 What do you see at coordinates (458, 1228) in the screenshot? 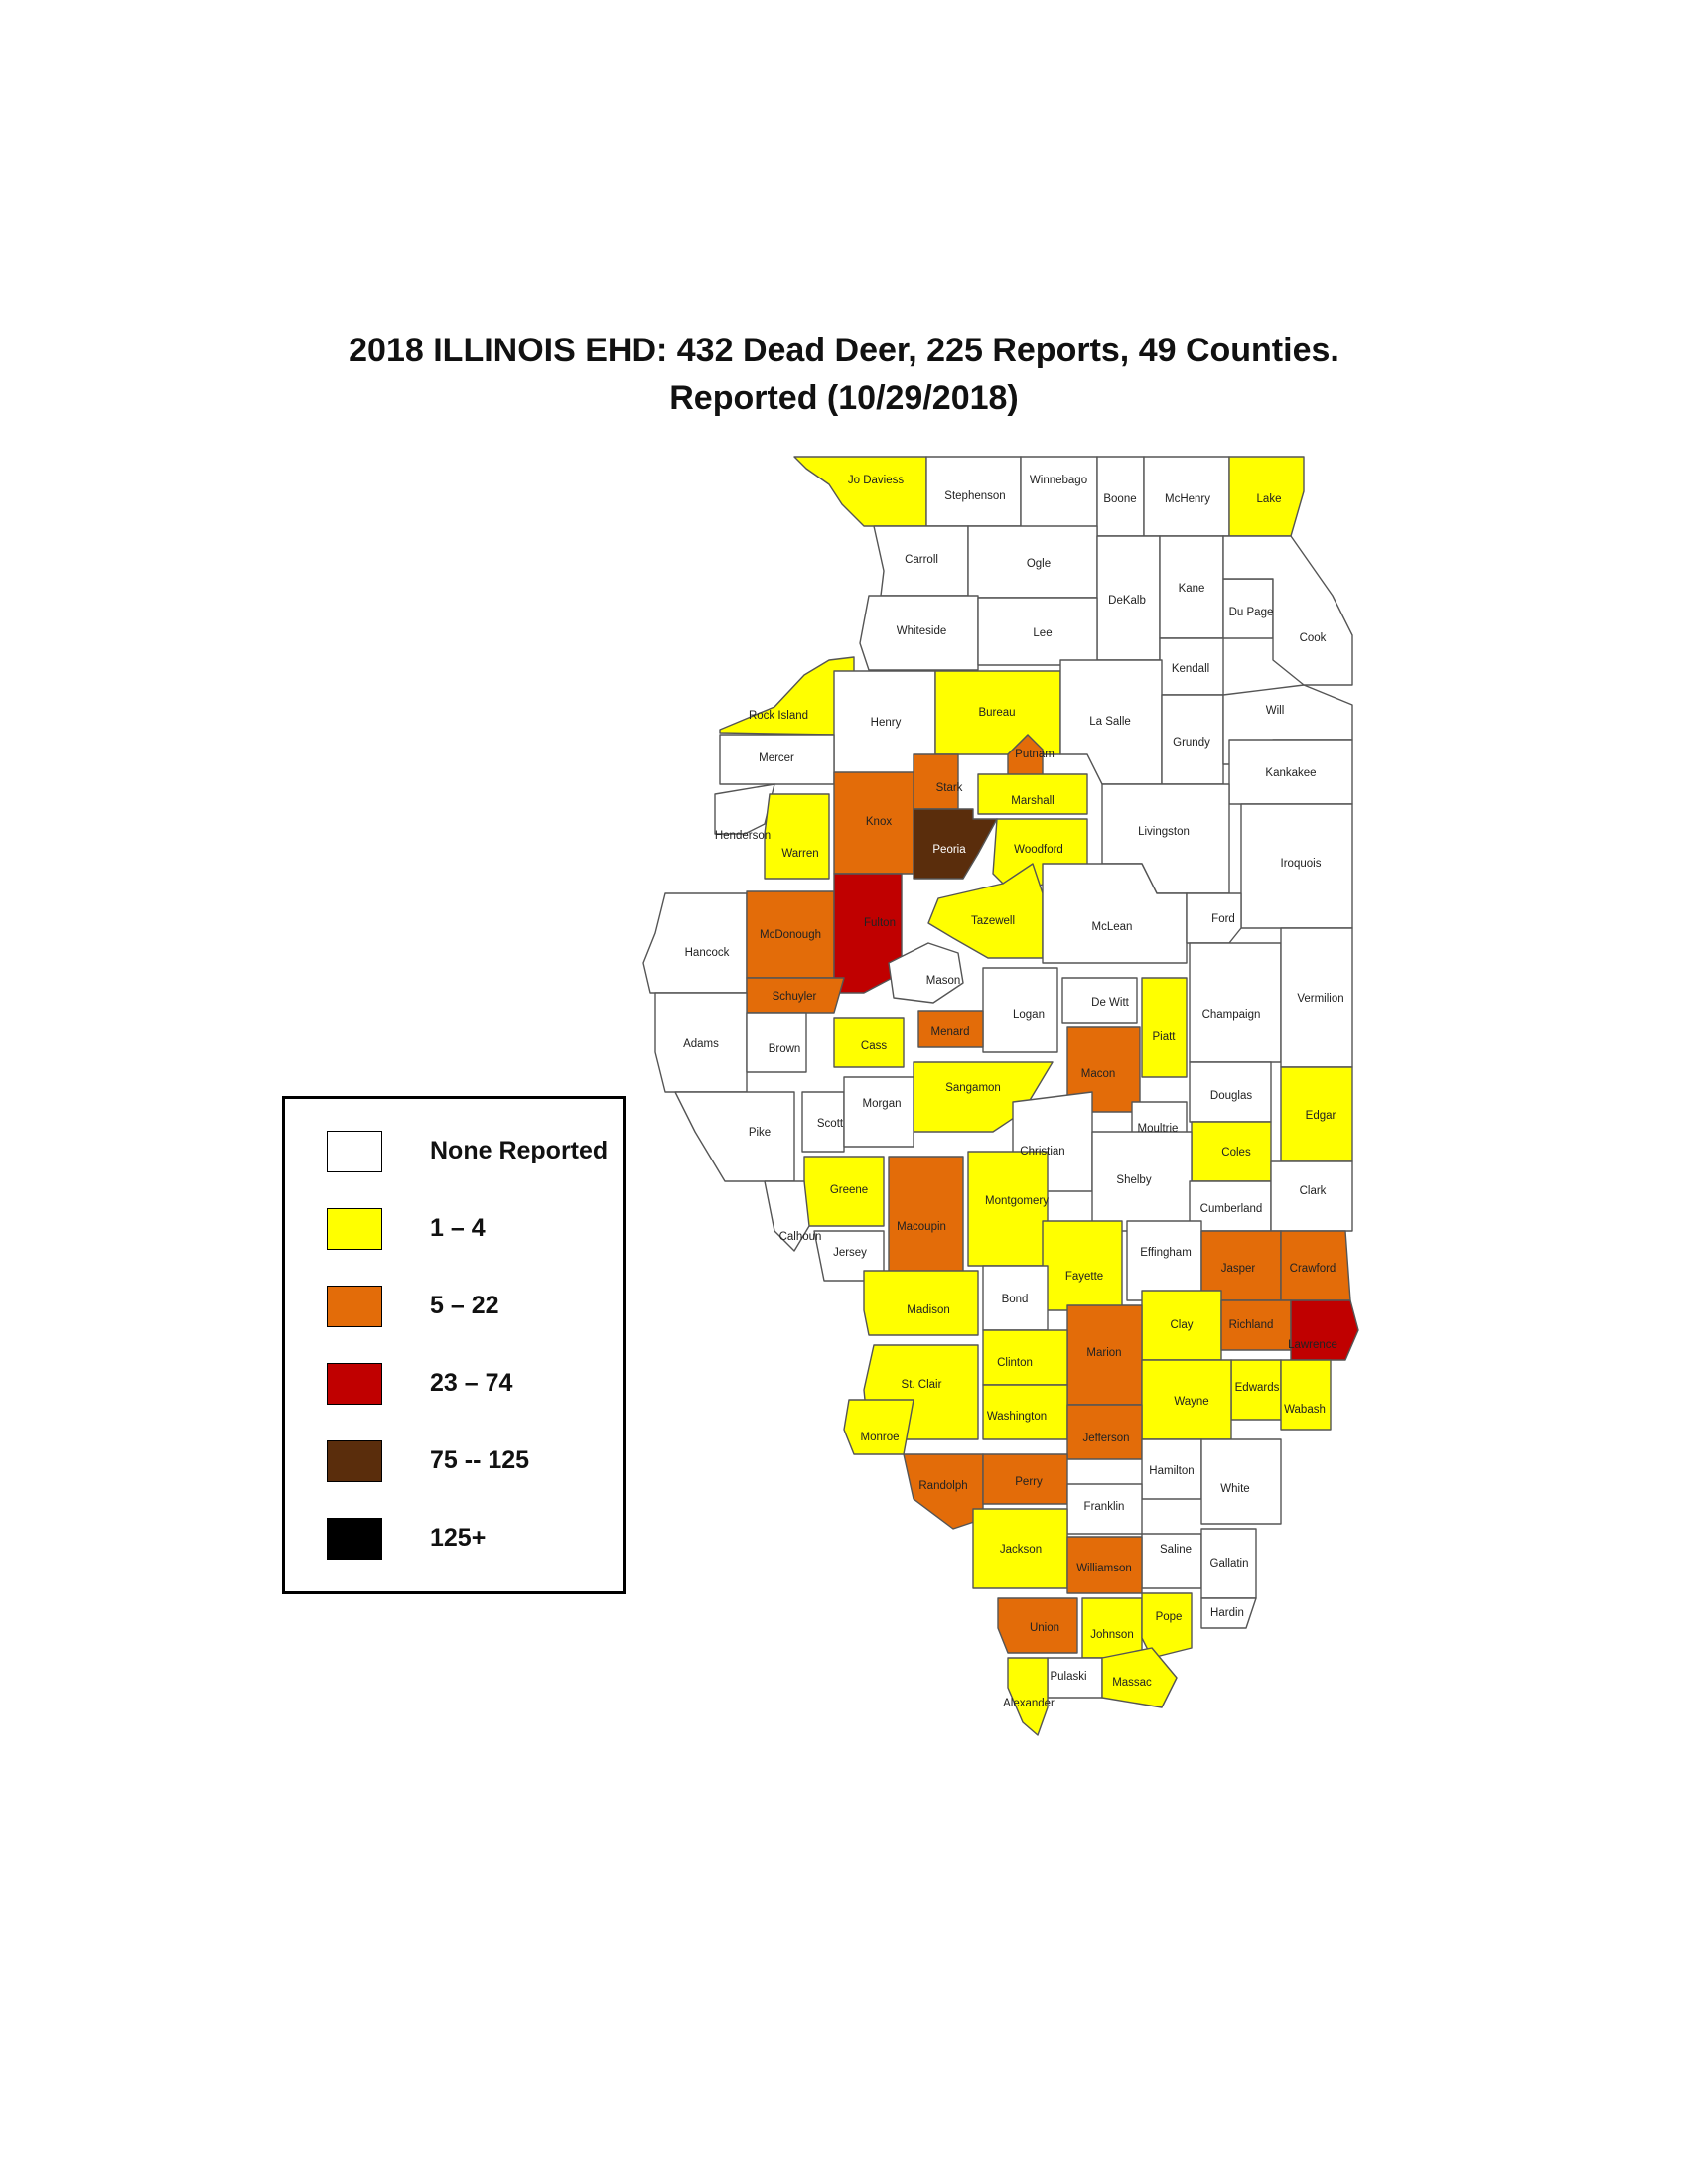
I see `legend-label-1-4: 1 – 4` at bounding box center [458, 1228].